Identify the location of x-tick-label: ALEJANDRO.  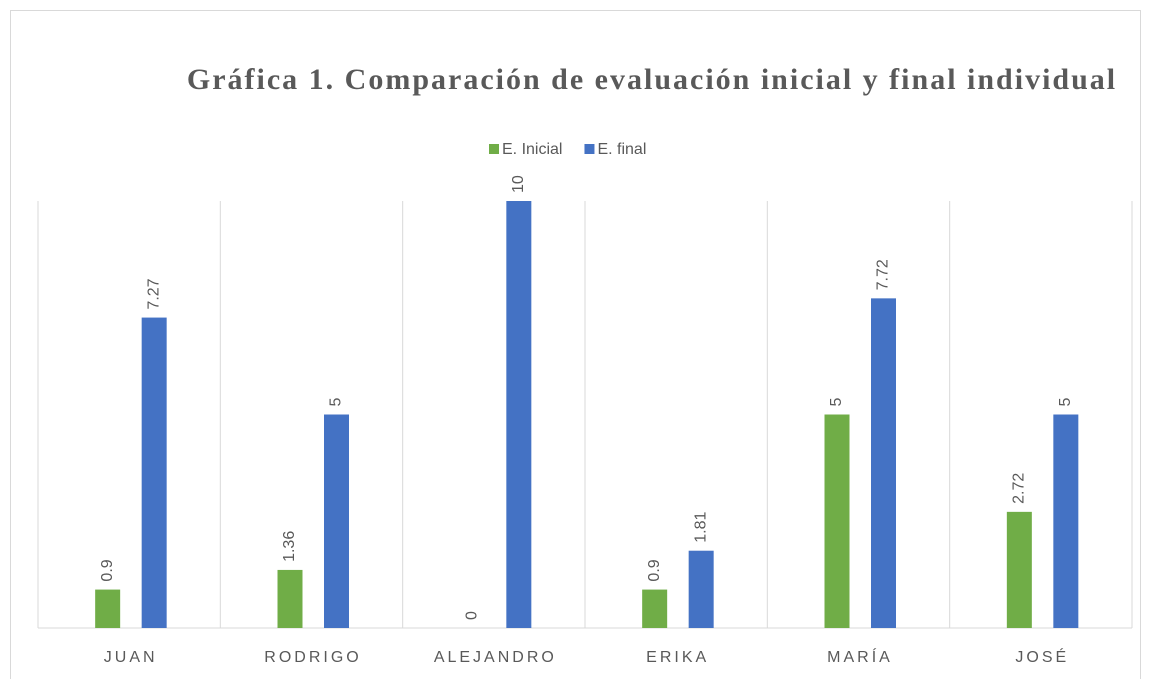
(495, 657).